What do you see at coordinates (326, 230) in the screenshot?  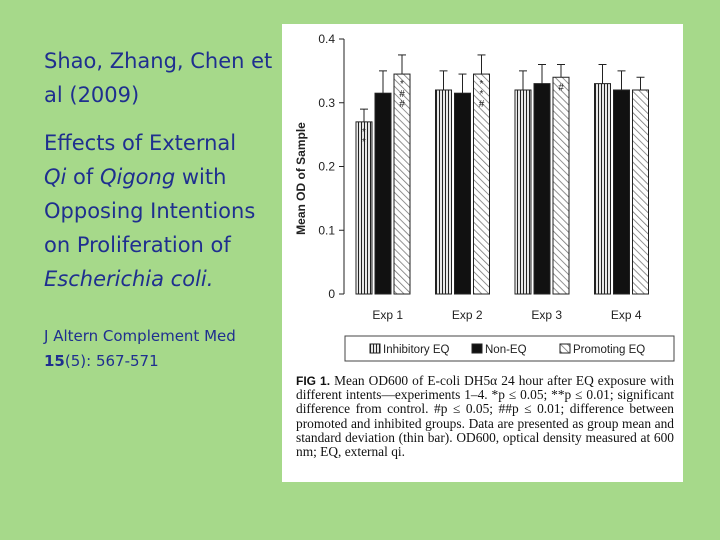 I see `y-tick-label: 0.1` at bounding box center [326, 230].